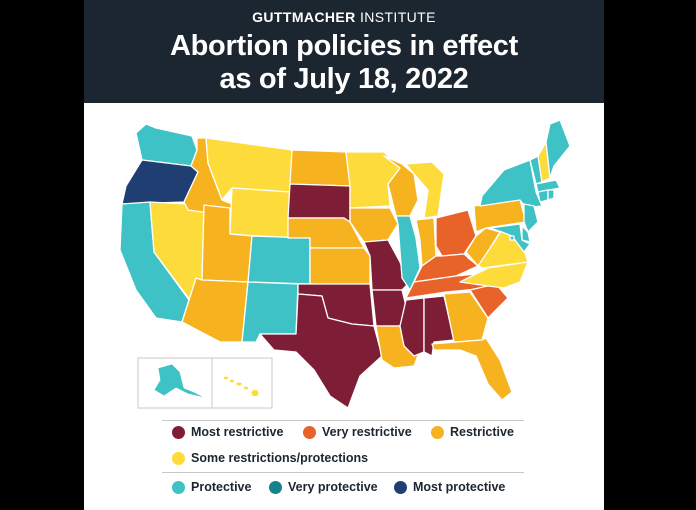 The image size is (696, 510). I want to click on state-NY, so click(511, 184).